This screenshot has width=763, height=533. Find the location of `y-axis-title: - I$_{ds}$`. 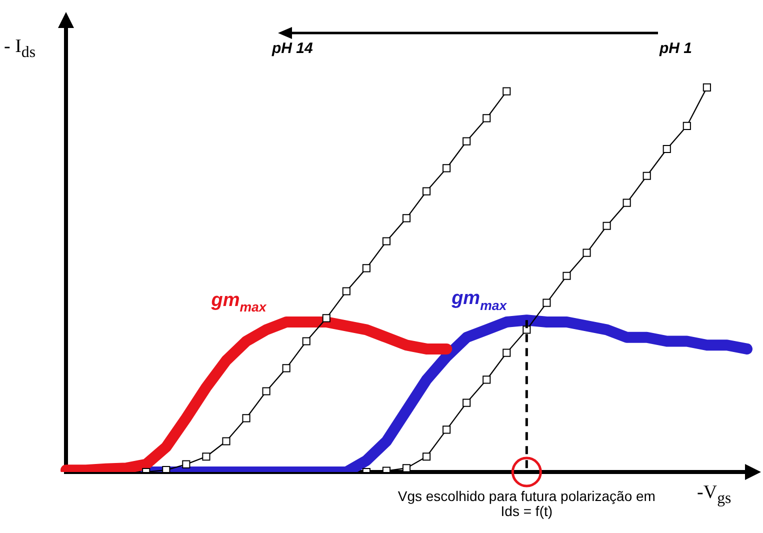

y-axis-title: - I$_{ds}$ is located at coordinates (20, 49).